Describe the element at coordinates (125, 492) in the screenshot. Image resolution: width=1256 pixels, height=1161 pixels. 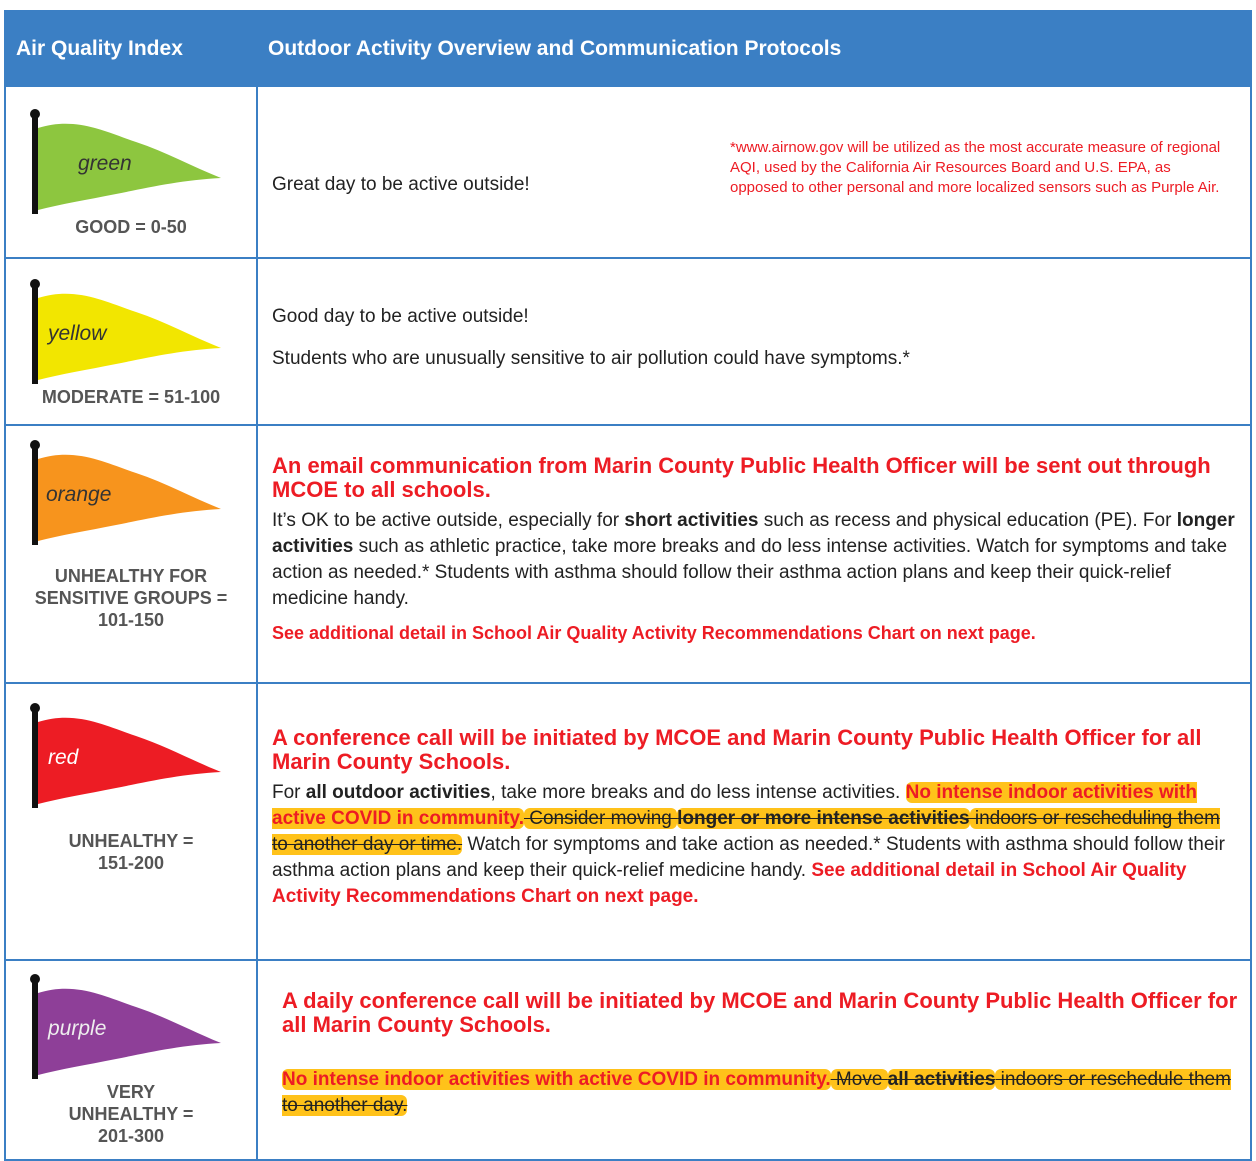
I see `flag: orange` at that location.